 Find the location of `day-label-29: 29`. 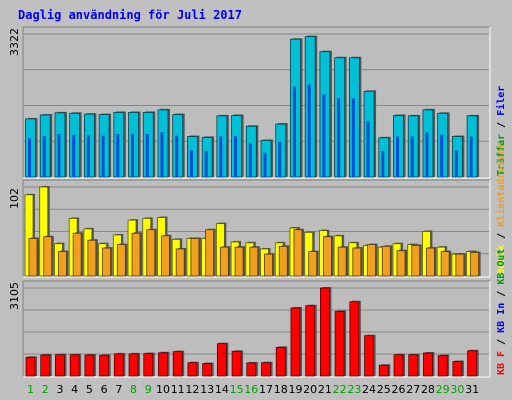

day-label-29: 29 is located at coordinates (443, 389).